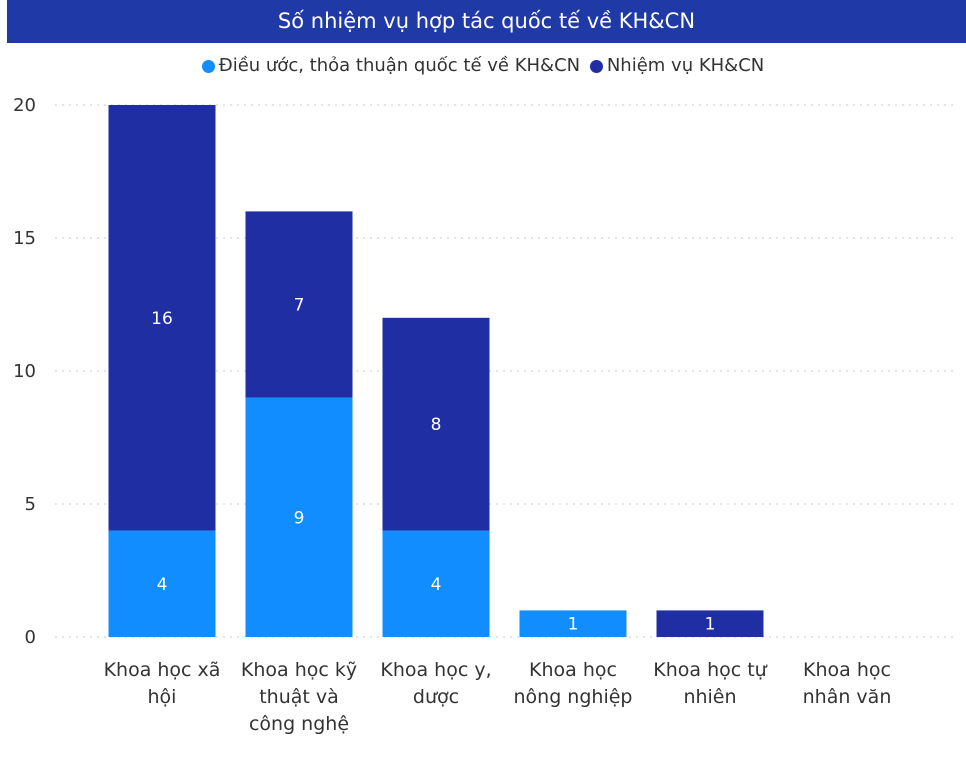 The image size is (966, 760). I want to click on x-tick-label: hội, so click(162, 697).